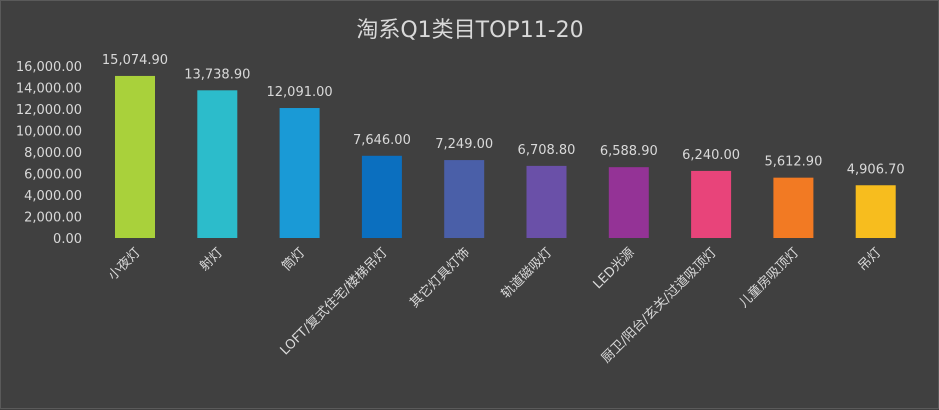 This screenshot has width=939, height=410. Describe the element at coordinates (217, 74) in the screenshot. I see `data-label: 13,738.90` at that location.